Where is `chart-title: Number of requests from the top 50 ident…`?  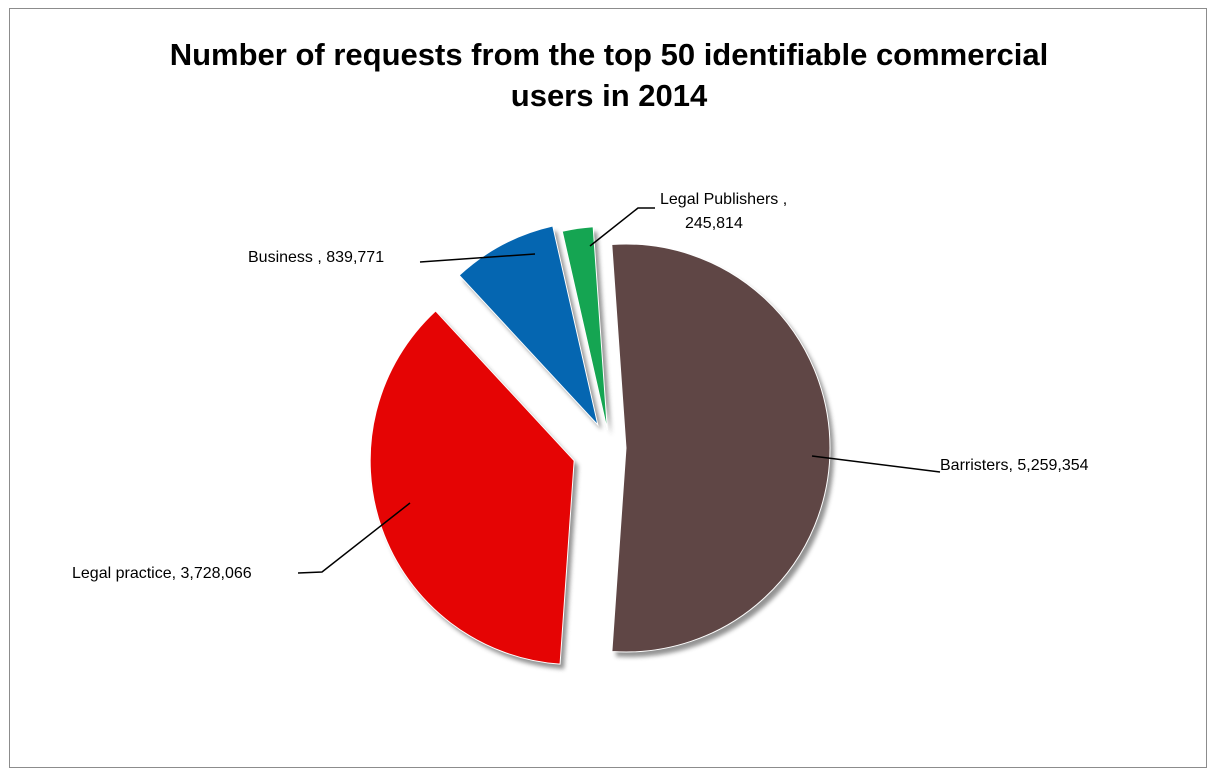 chart-title: Number of requests from the top 50 ident… is located at coordinates (609, 75).